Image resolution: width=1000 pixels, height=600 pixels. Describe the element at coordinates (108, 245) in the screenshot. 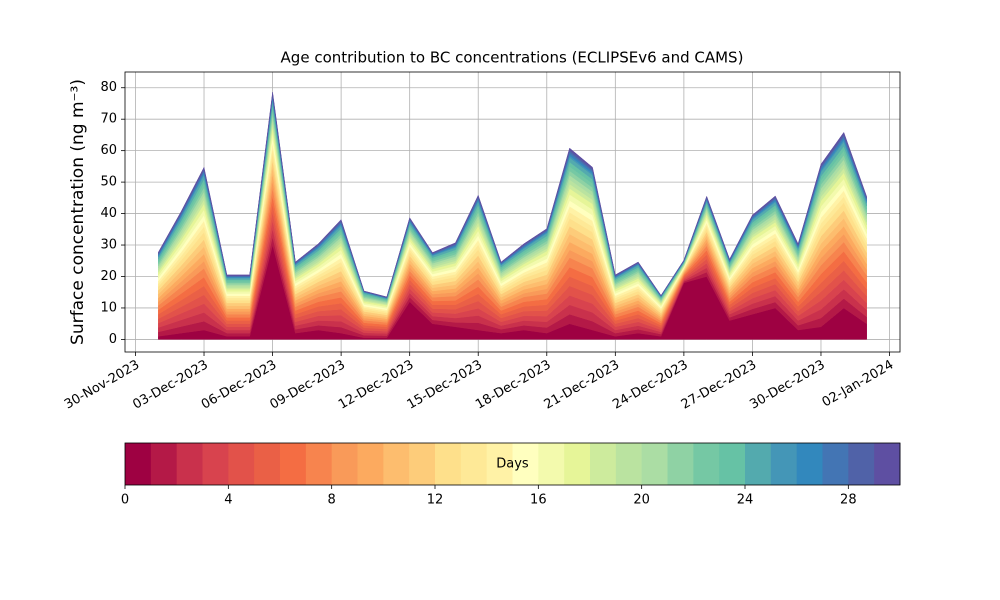

I see `y-tick-label: 30` at that location.